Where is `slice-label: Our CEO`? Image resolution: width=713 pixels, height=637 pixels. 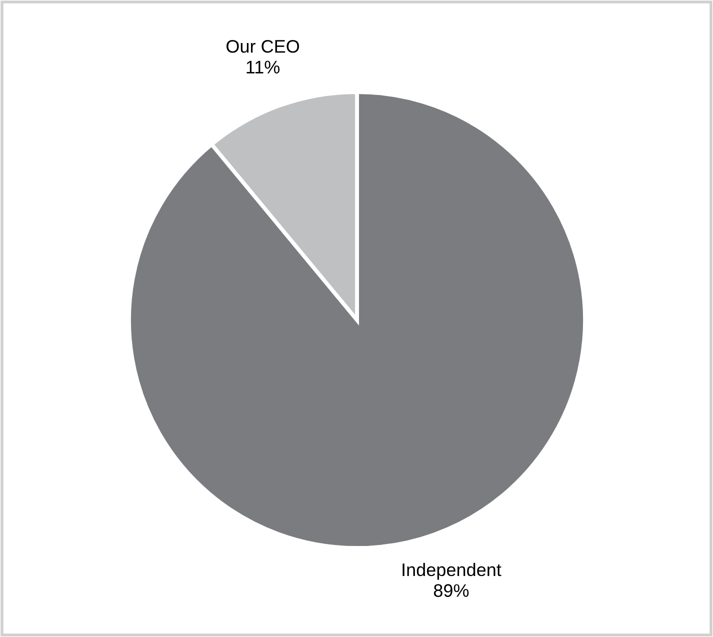
slice-label: Our CEO is located at coordinates (263, 46).